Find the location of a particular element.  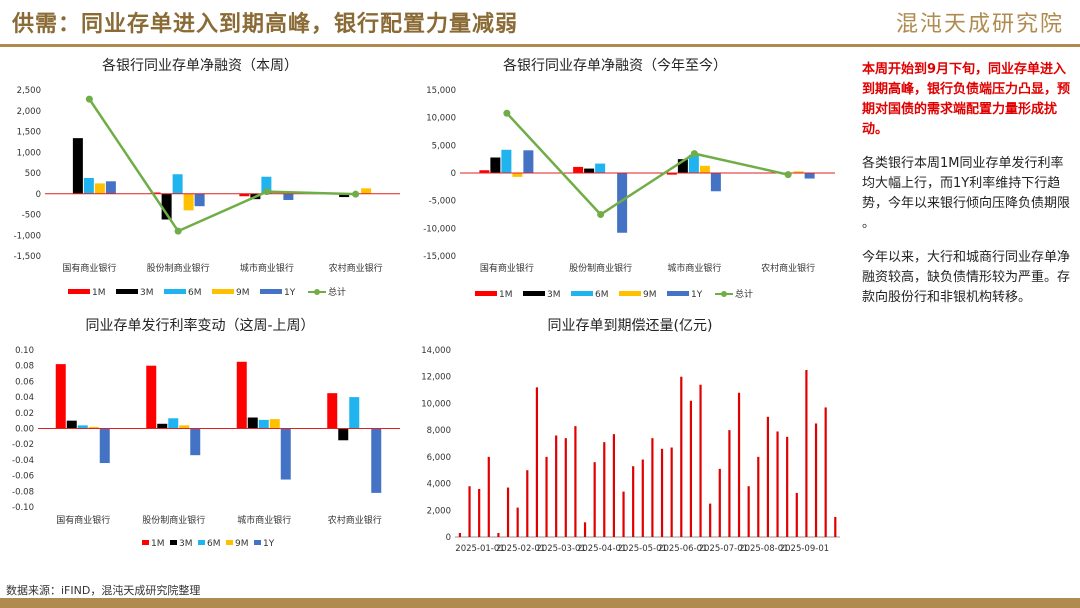

legend-swatch-1m is located at coordinates (79, 291).